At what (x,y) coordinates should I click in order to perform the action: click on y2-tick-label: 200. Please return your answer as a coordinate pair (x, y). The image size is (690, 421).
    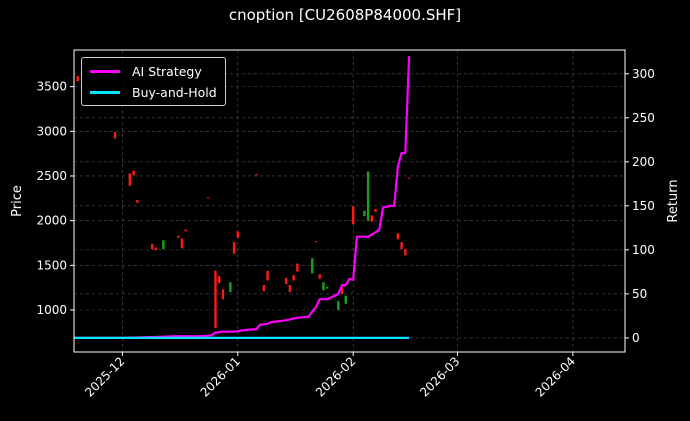
    Looking at the image, I should click on (643, 162).